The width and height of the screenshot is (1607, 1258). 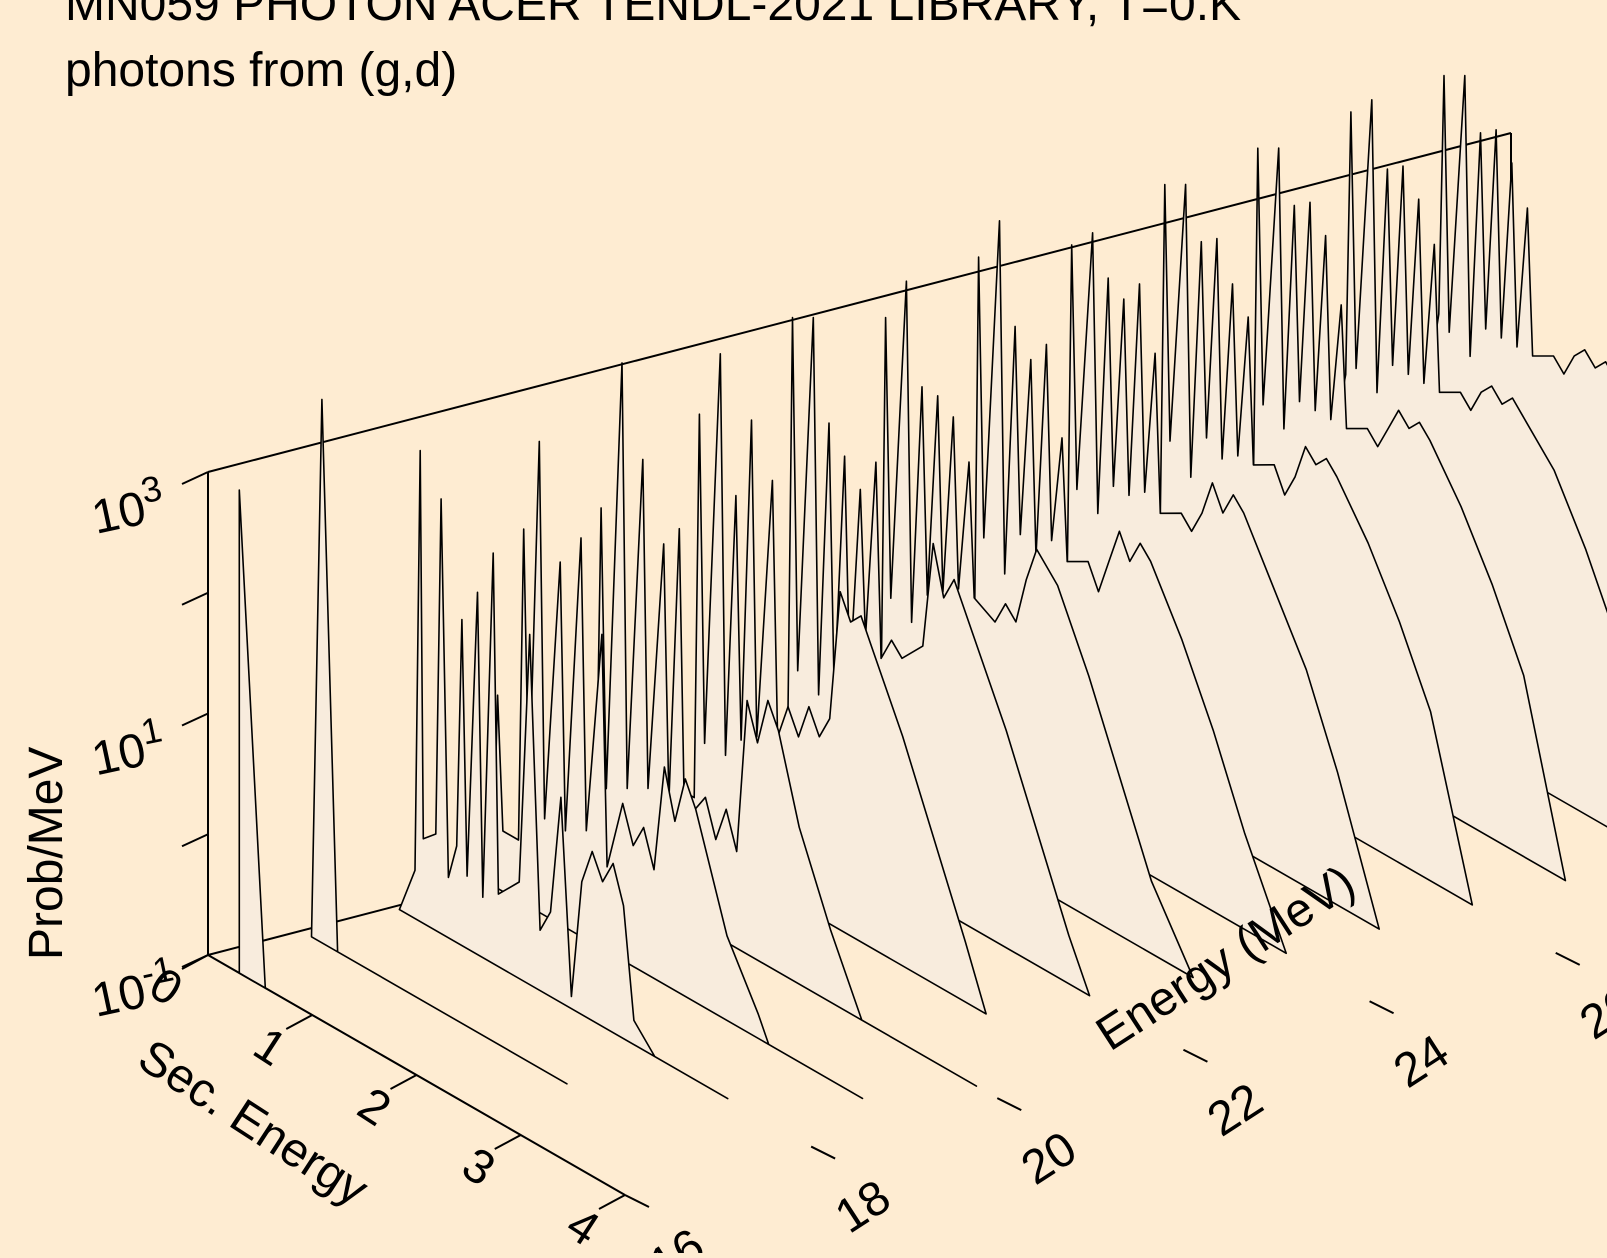 What do you see at coordinates (374, 1107) in the screenshot?
I see `y-tick-label: 2` at bounding box center [374, 1107].